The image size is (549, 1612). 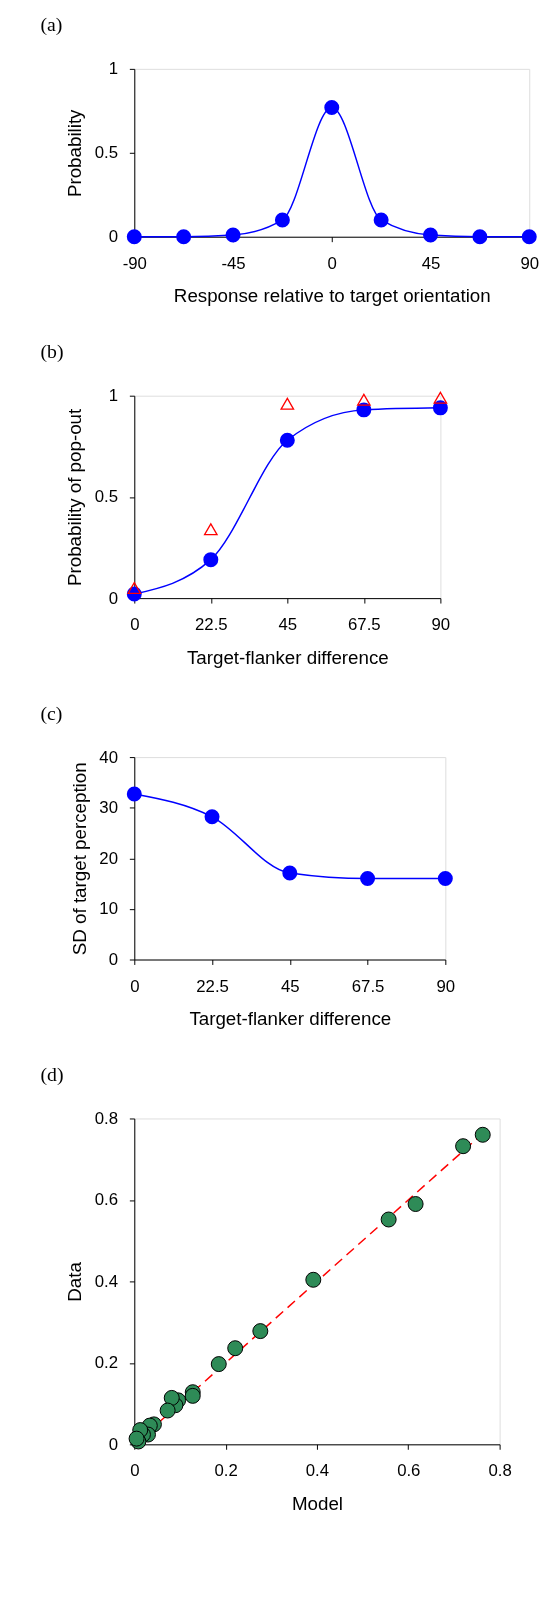 What do you see at coordinates (74, 497) in the screenshot?
I see `y-axis-title: Probability of pop-out` at bounding box center [74, 497].